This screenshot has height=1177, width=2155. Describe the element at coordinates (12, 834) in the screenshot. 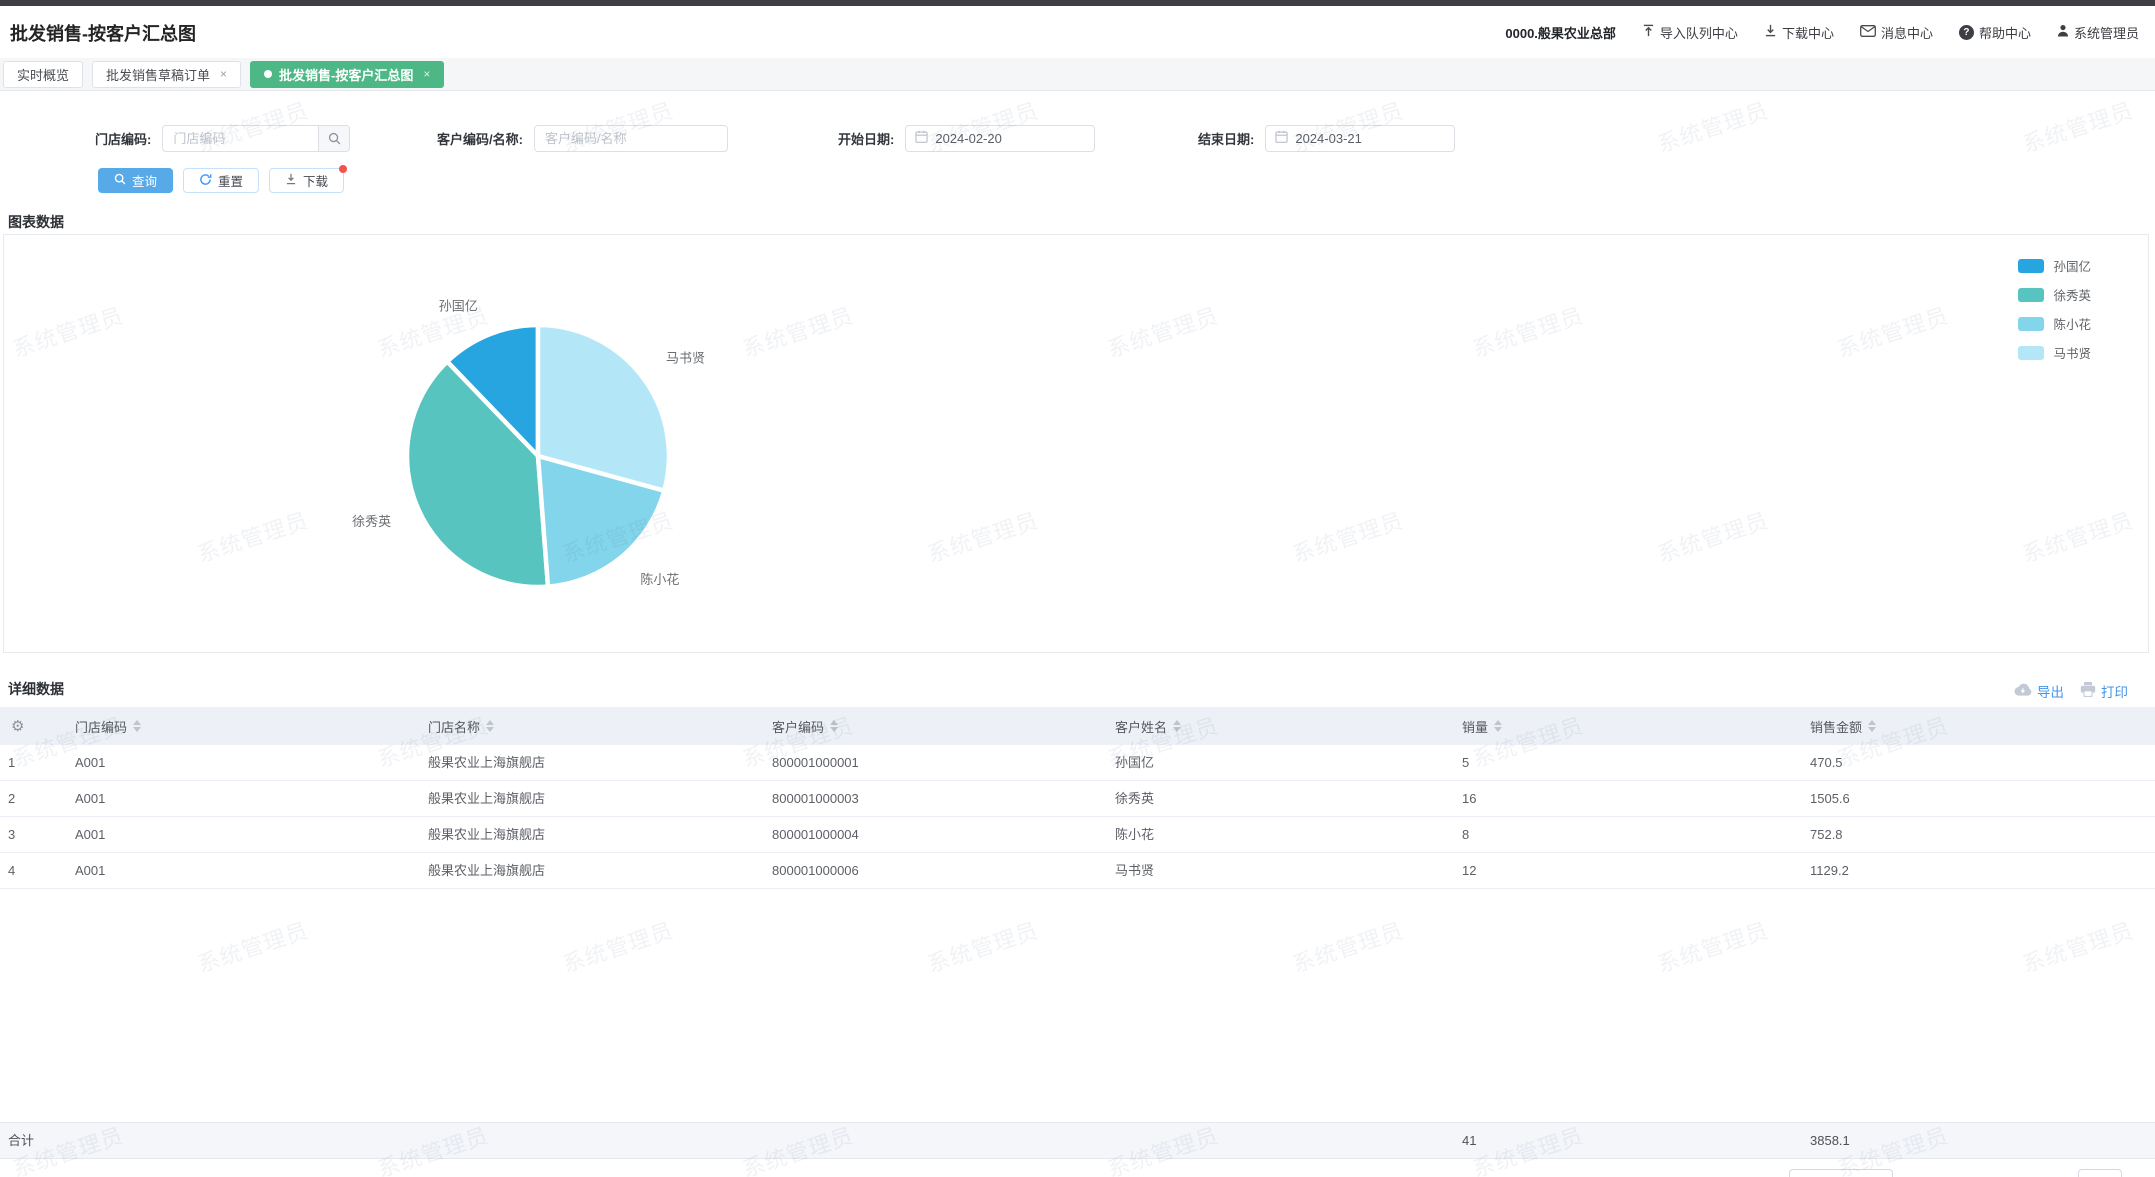

I see `row-index: 3` at that location.